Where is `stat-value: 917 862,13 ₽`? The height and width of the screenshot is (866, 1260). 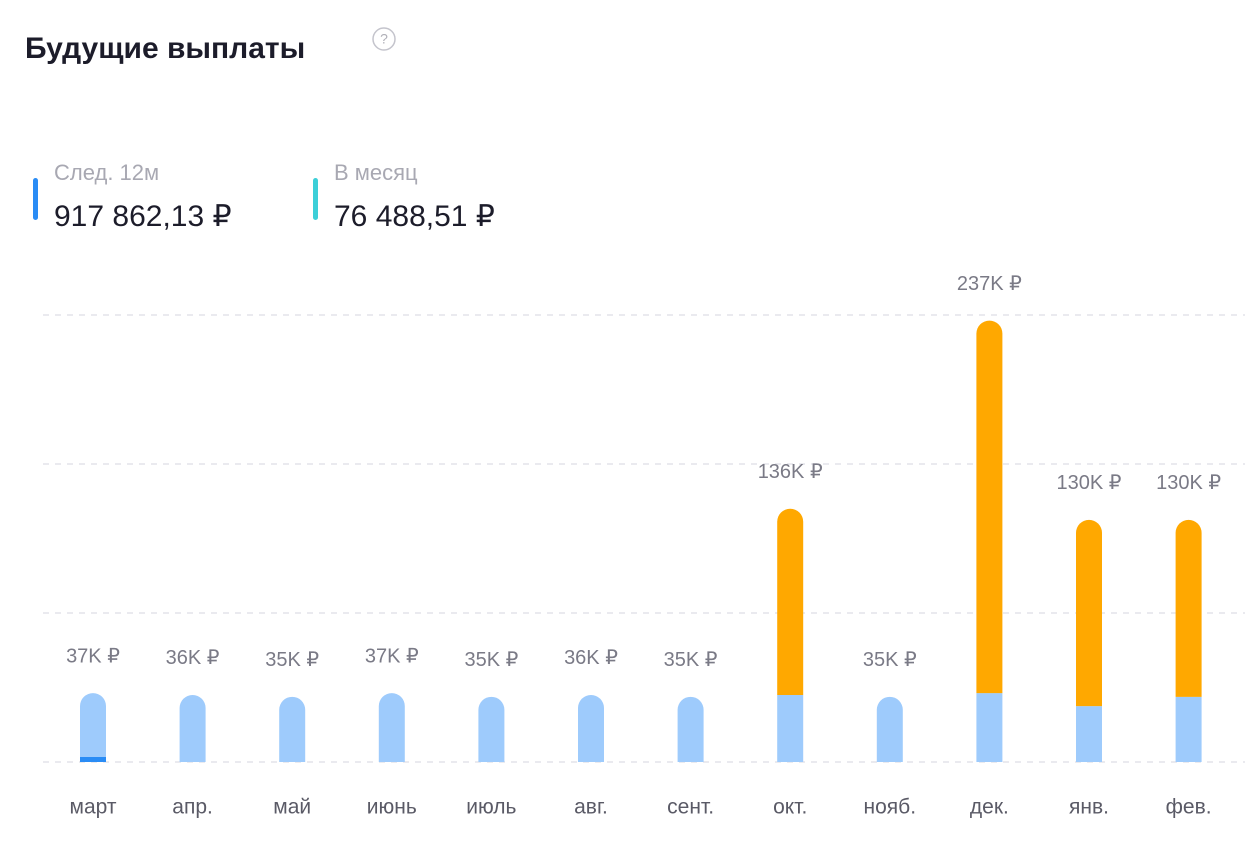
stat-value: 917 862,13 ₽ is located at coordinates (143, 216).